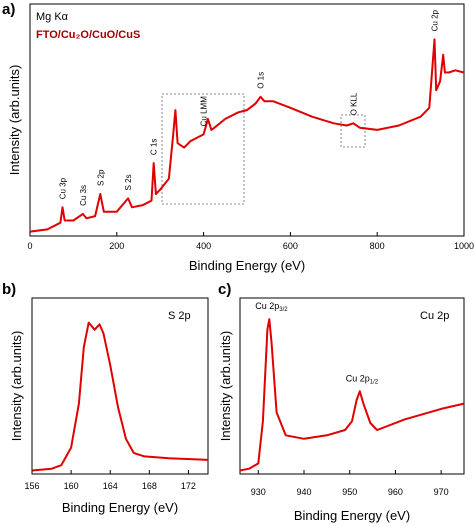 The width and height of the screenshot is (474, 526). I want to click on peak-label: C 1s, so click(154, 147).